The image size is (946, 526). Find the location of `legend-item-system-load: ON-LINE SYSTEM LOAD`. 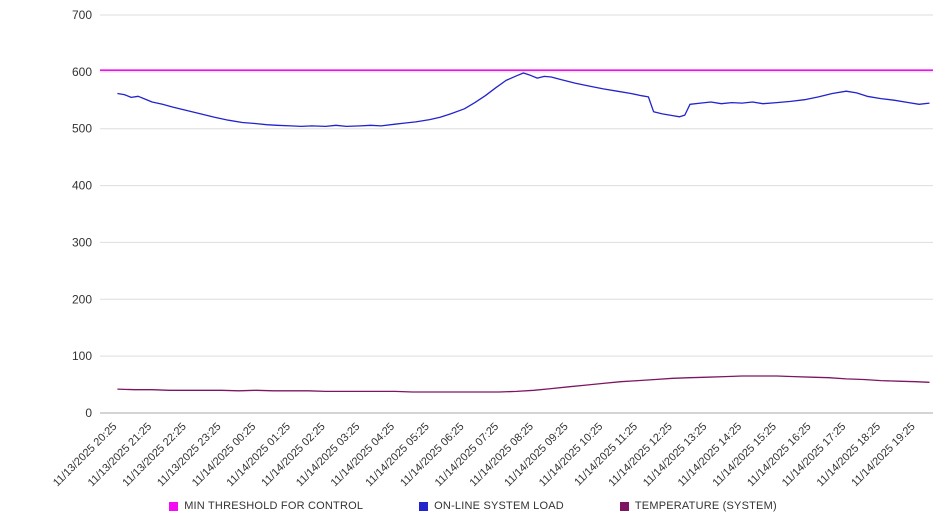

legend-item-system-load: ON-LINE SYSTEM LOAD is located at coordinates (491, 506).